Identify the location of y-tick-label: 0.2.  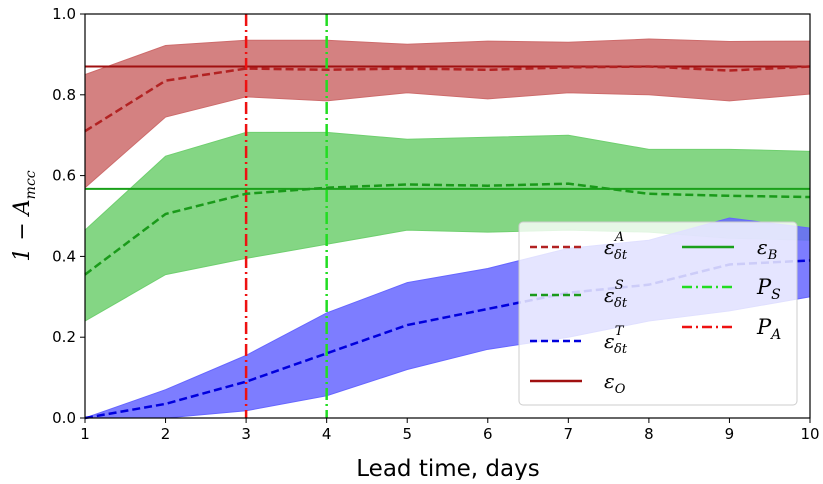
(64, 337).